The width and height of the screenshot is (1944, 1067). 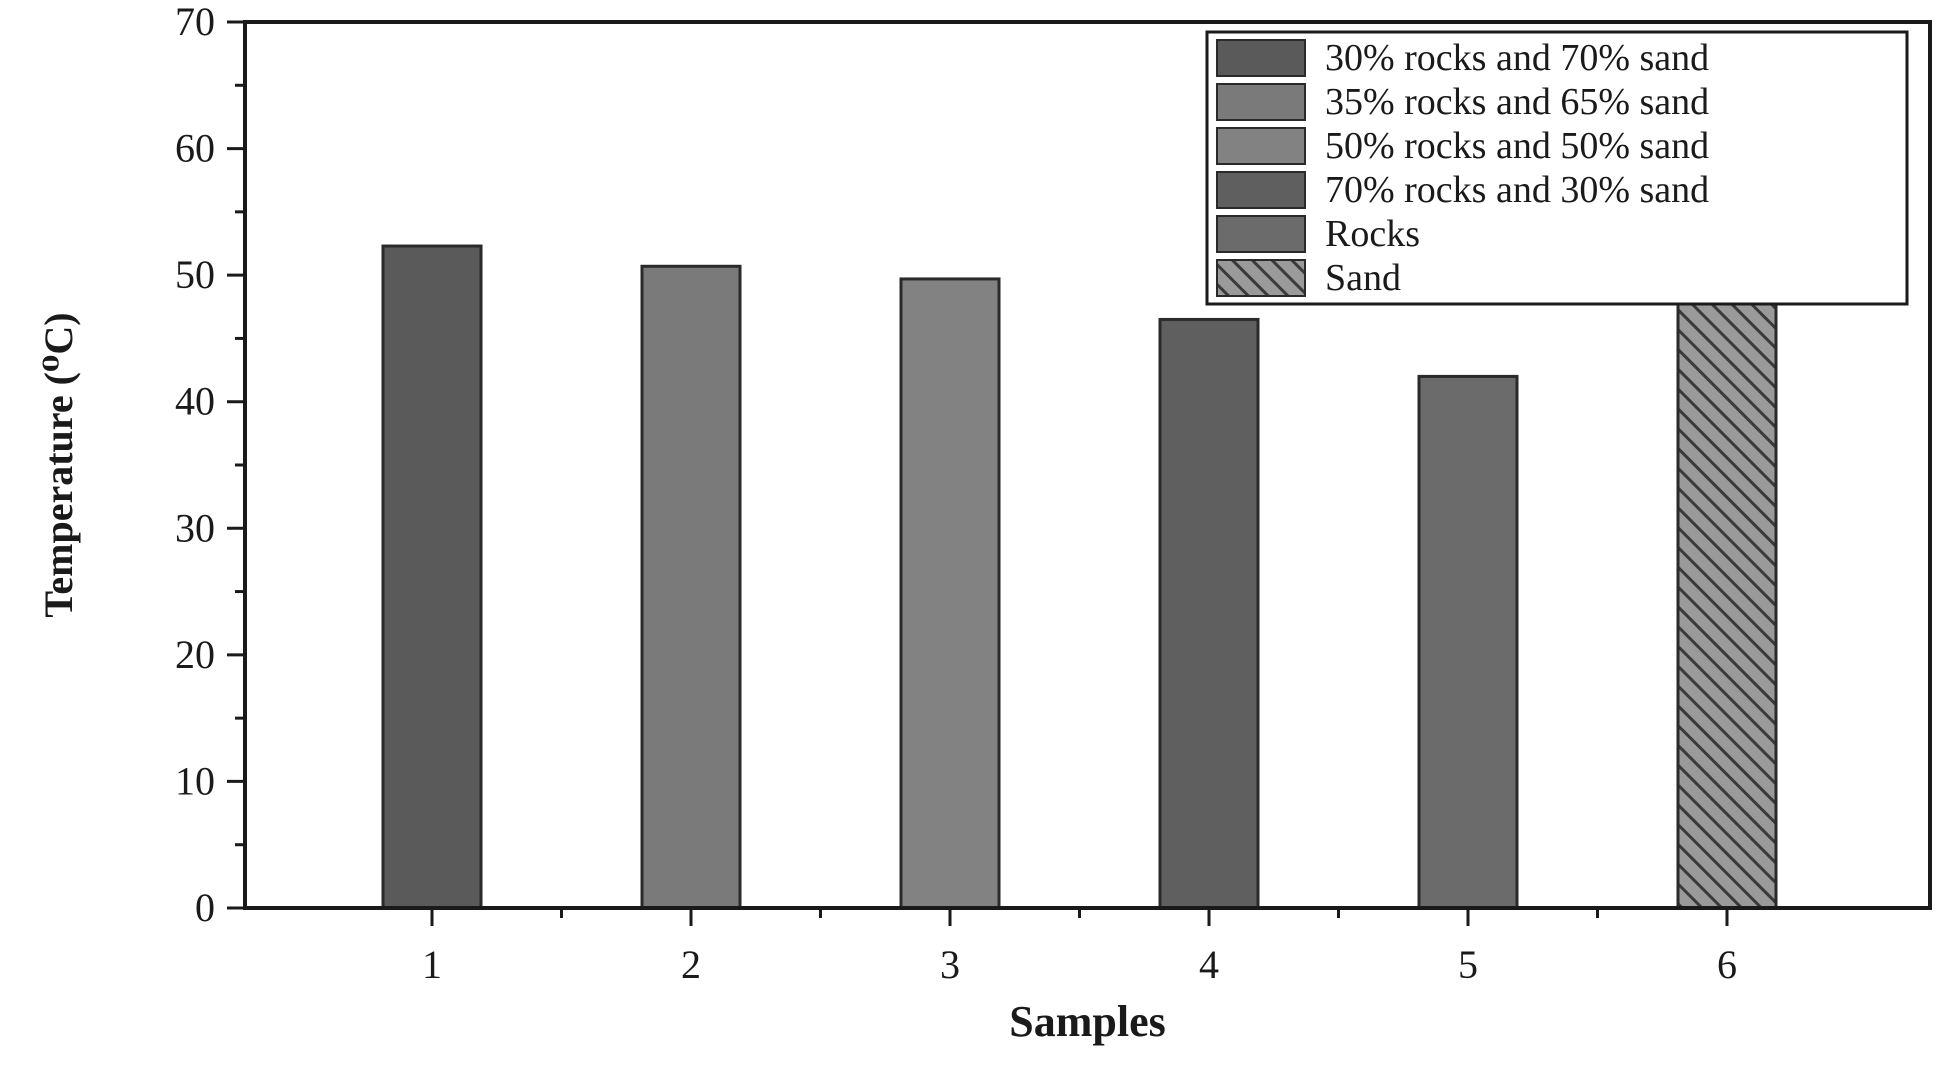 I want to click on x-tick-label: 6, so click(x=1727, y=964).